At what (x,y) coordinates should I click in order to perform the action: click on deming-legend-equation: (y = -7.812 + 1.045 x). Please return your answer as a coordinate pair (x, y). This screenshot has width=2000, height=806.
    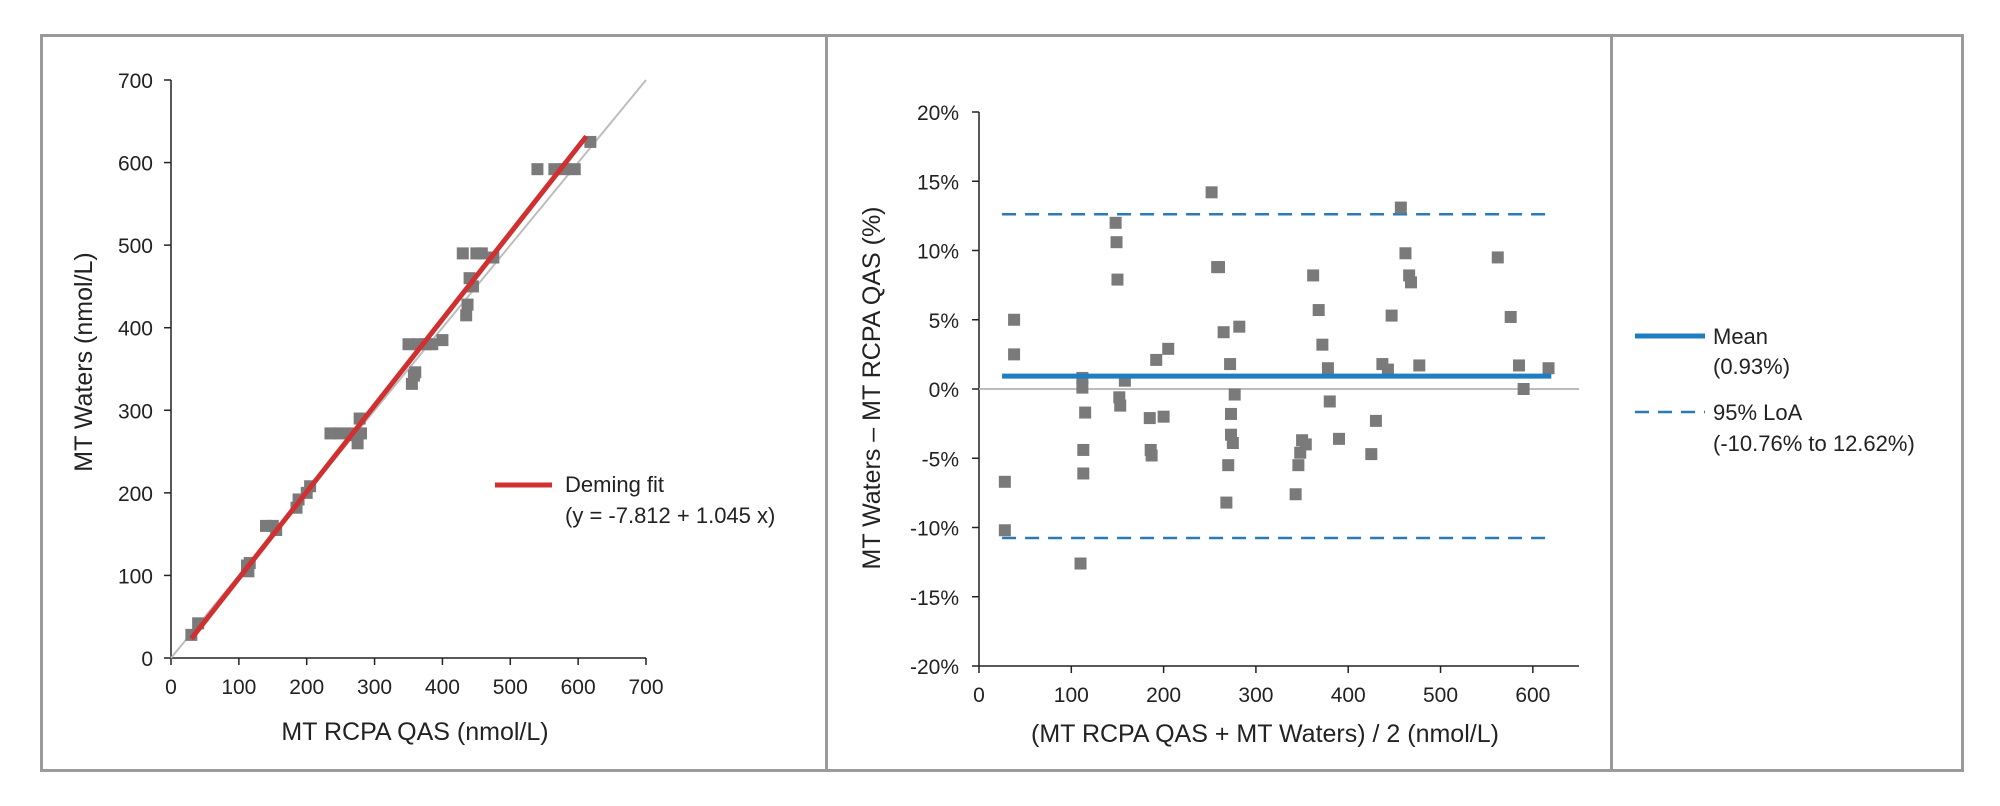
    Looking at the image, I should click on (670, 515).